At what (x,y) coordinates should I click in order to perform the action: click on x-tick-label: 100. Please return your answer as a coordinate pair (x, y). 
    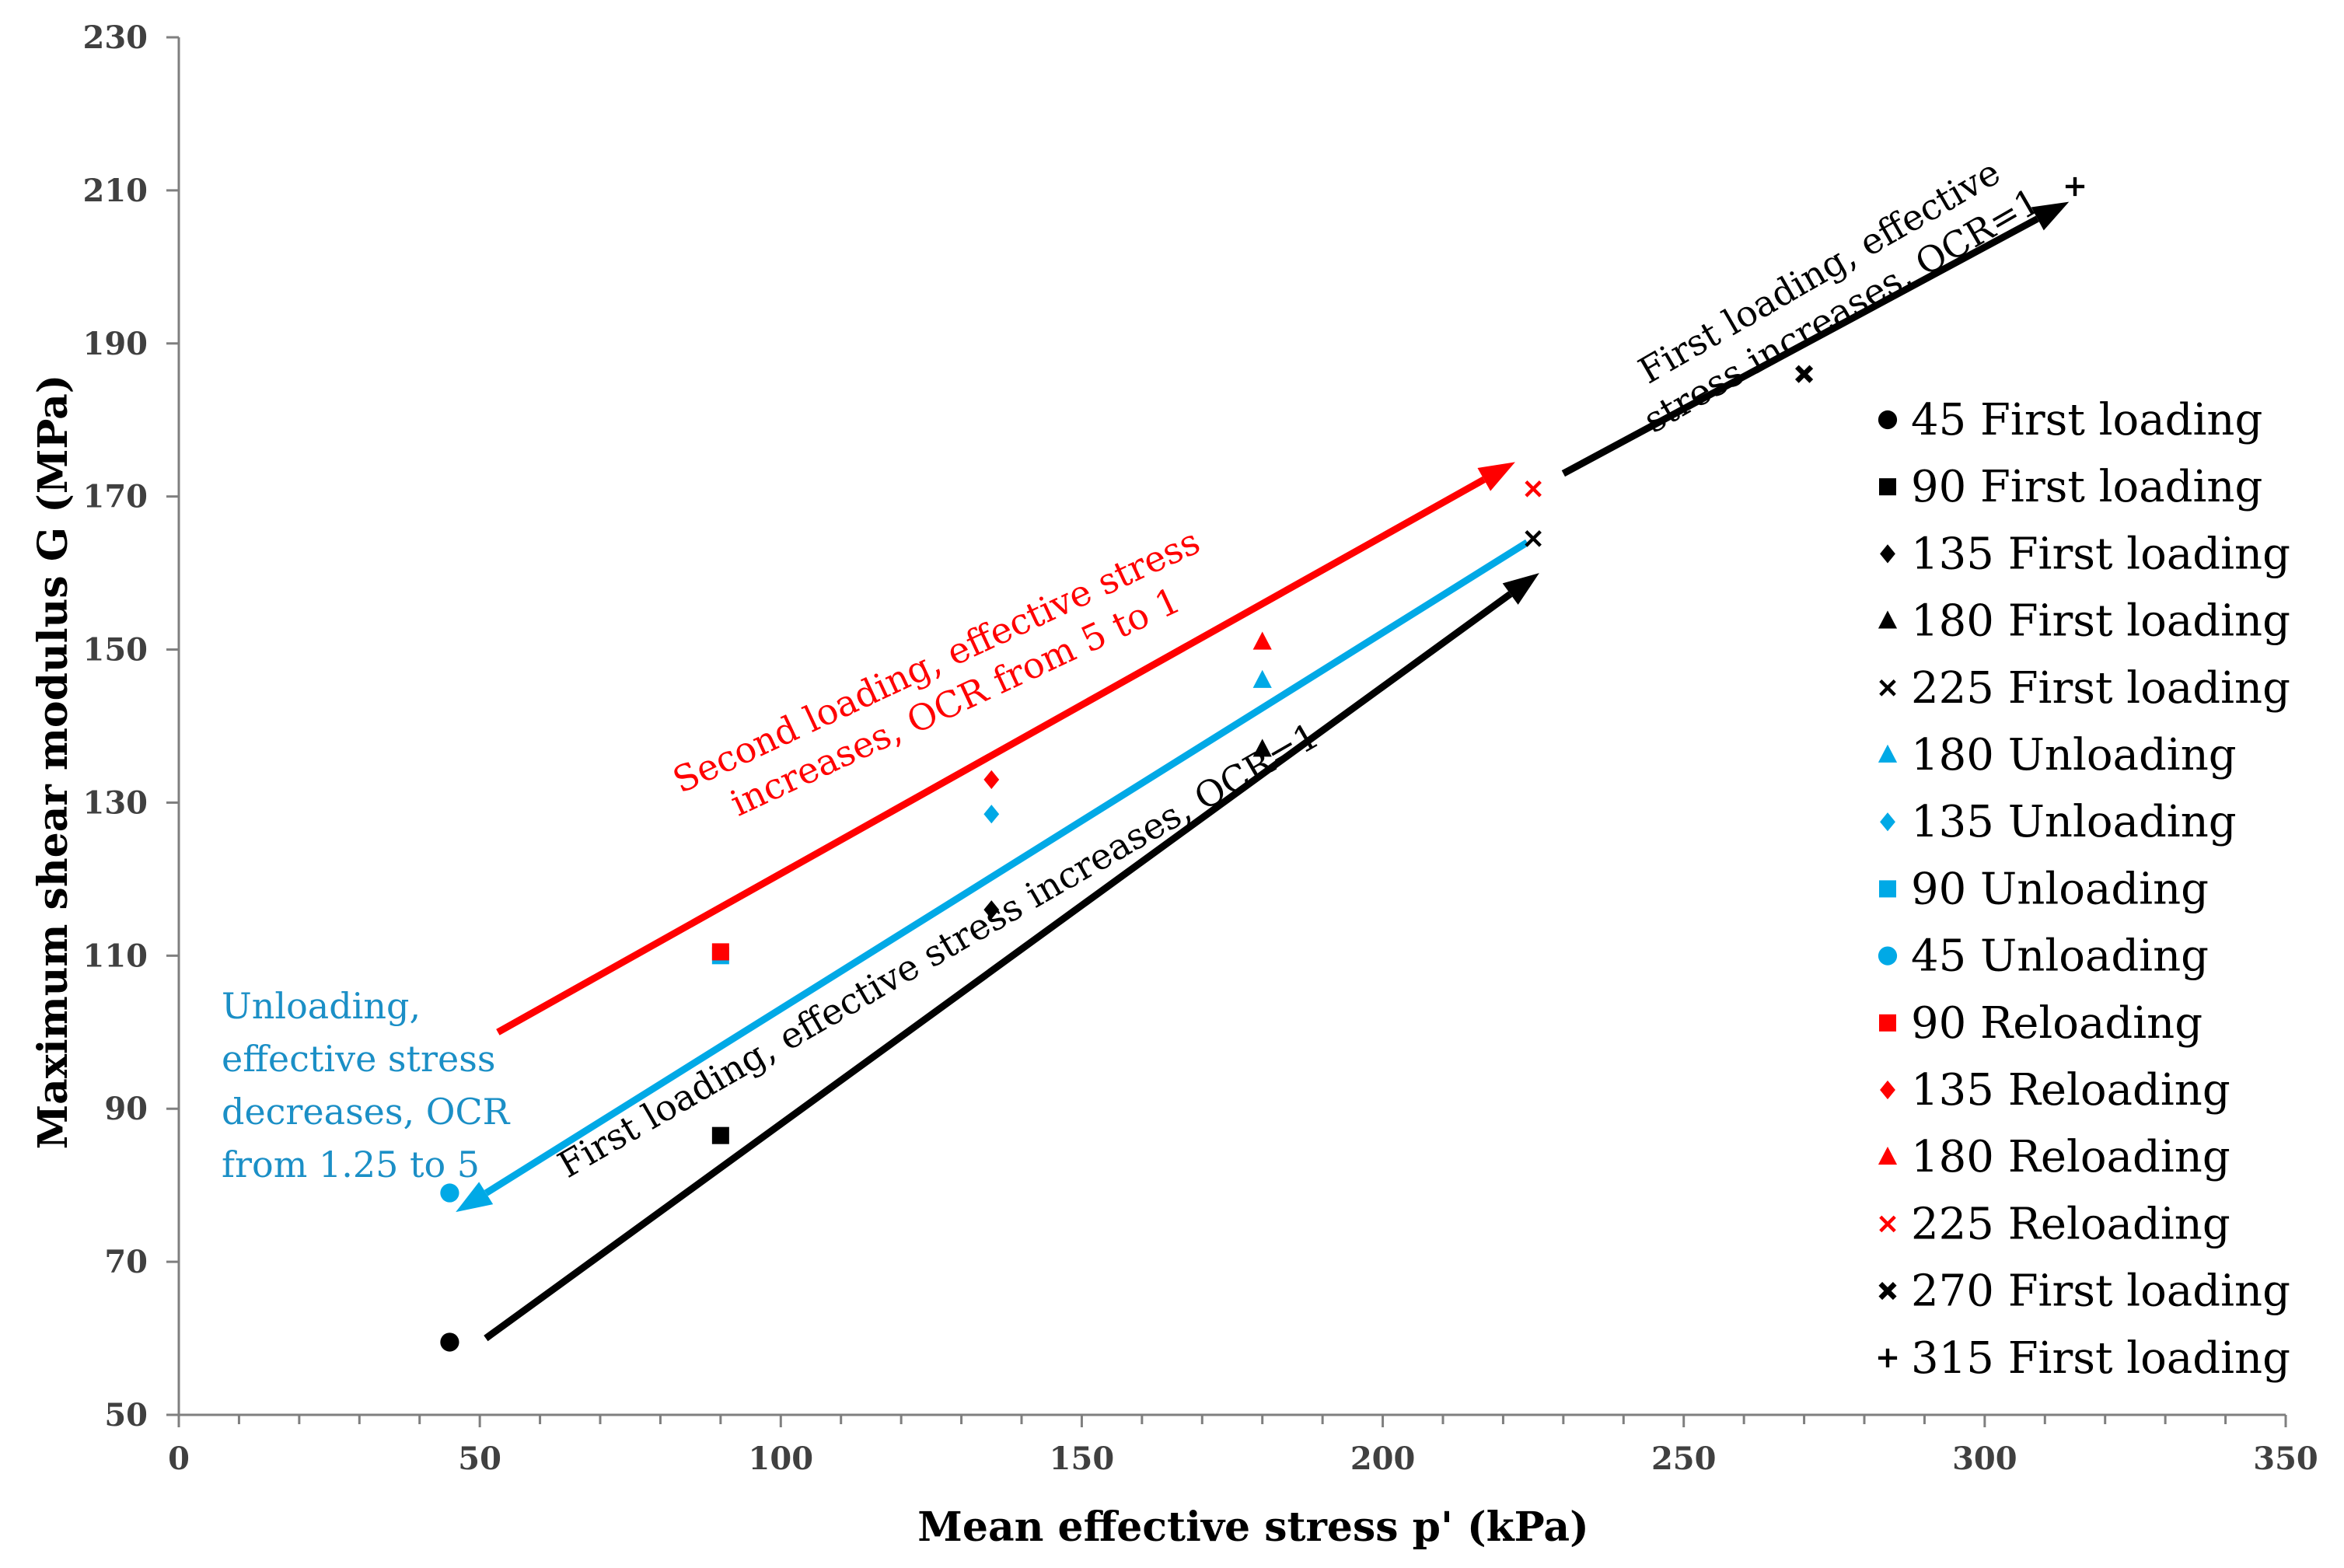
    Looking at the image, I should click on (781, 1459).